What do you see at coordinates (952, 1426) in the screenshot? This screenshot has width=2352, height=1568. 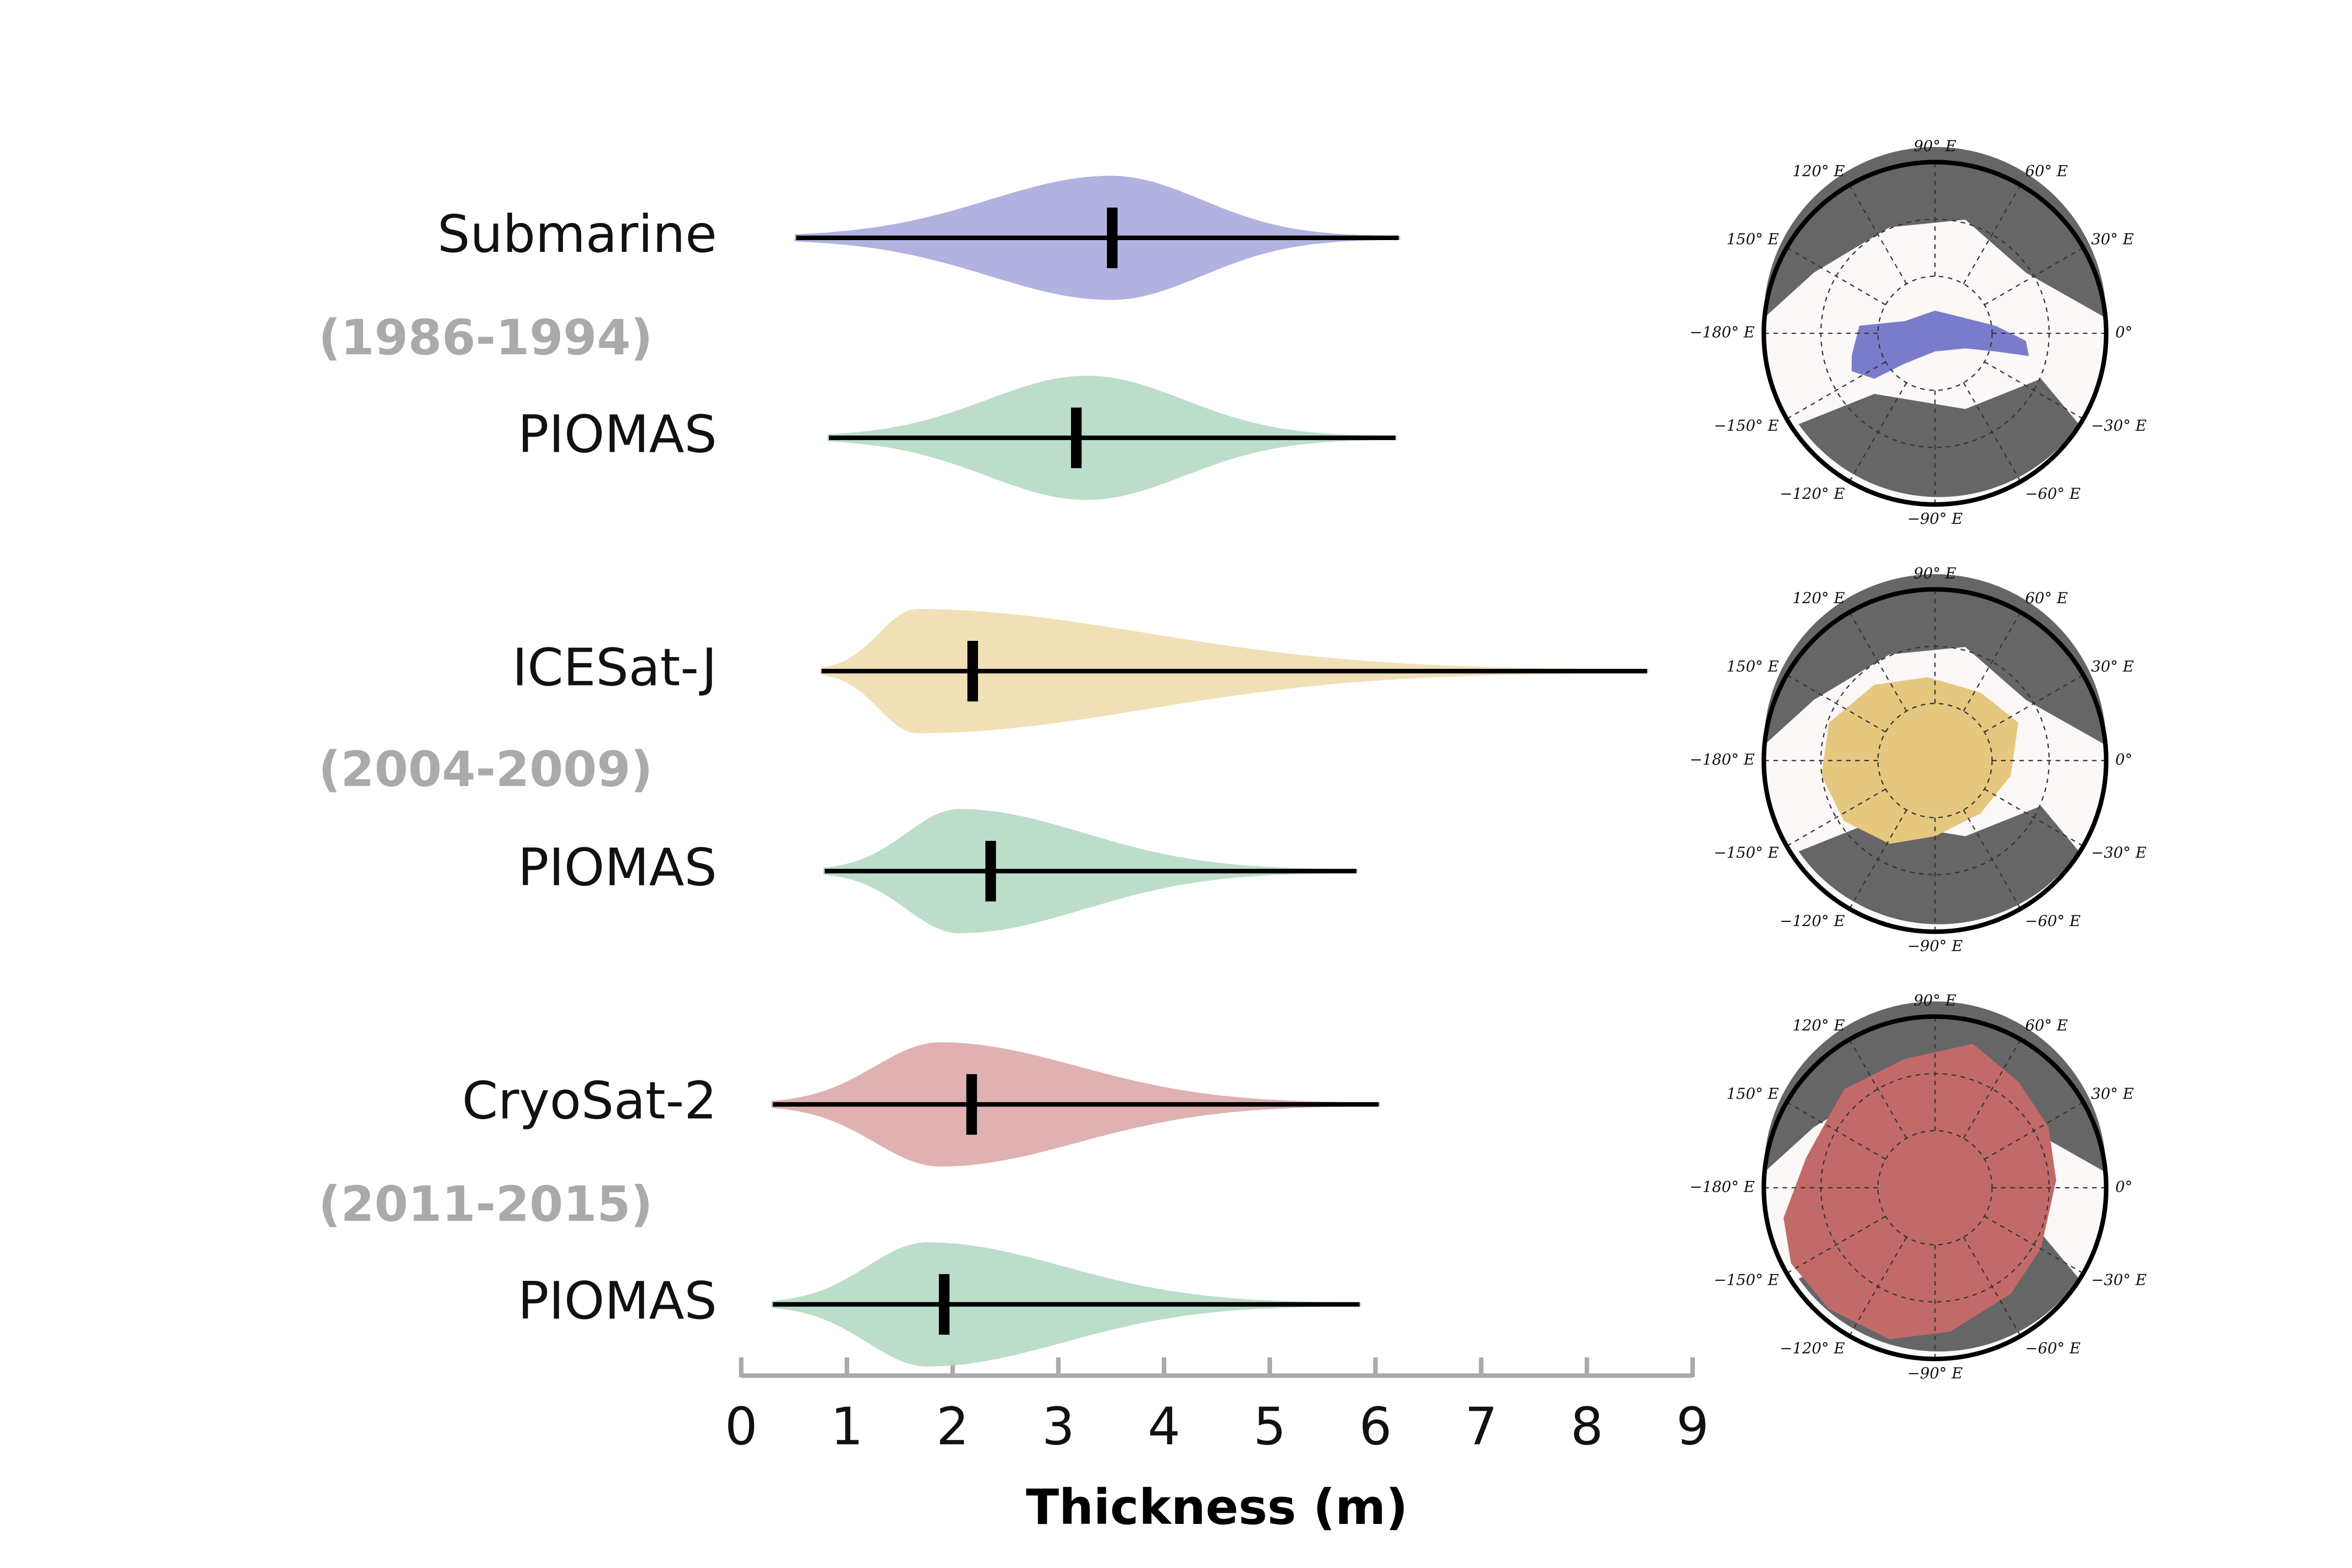 I see `x-tick-label: 2` at bounding box center [952, 1426].